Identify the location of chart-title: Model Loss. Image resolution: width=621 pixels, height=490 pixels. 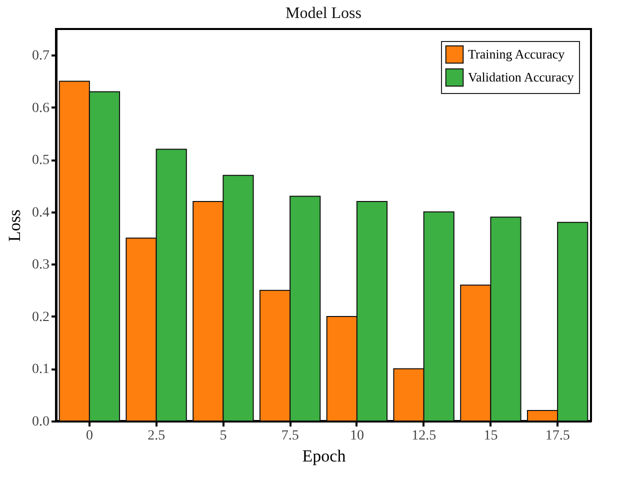
(324, 13).